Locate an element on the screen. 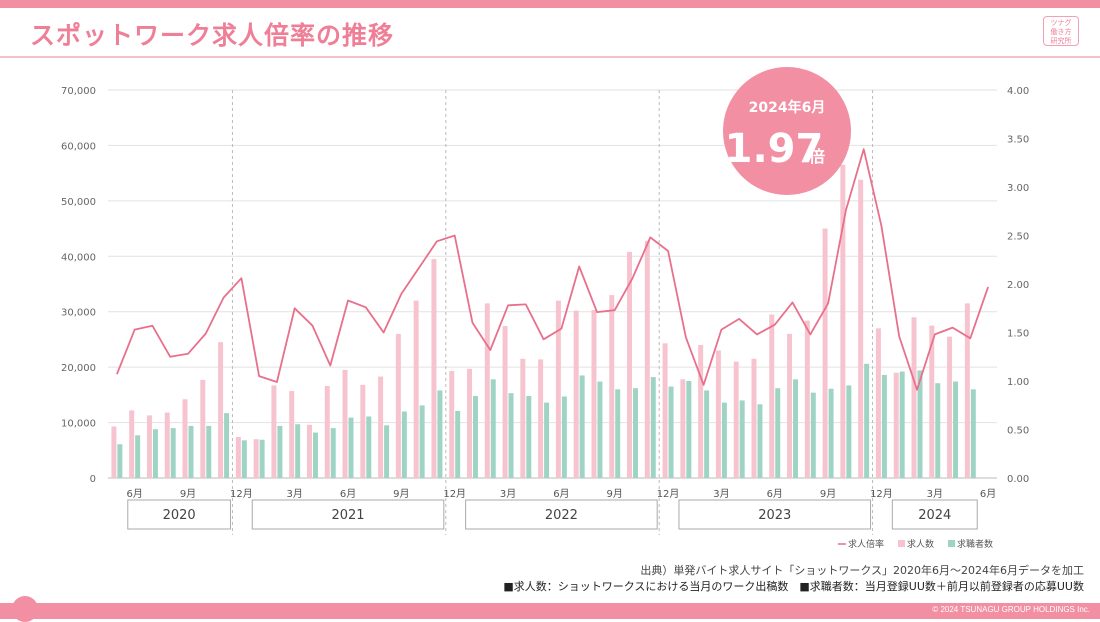 This screenshot has width=1100, height=622. logo-line: ツナグ is located at coordinates (1061, 23).